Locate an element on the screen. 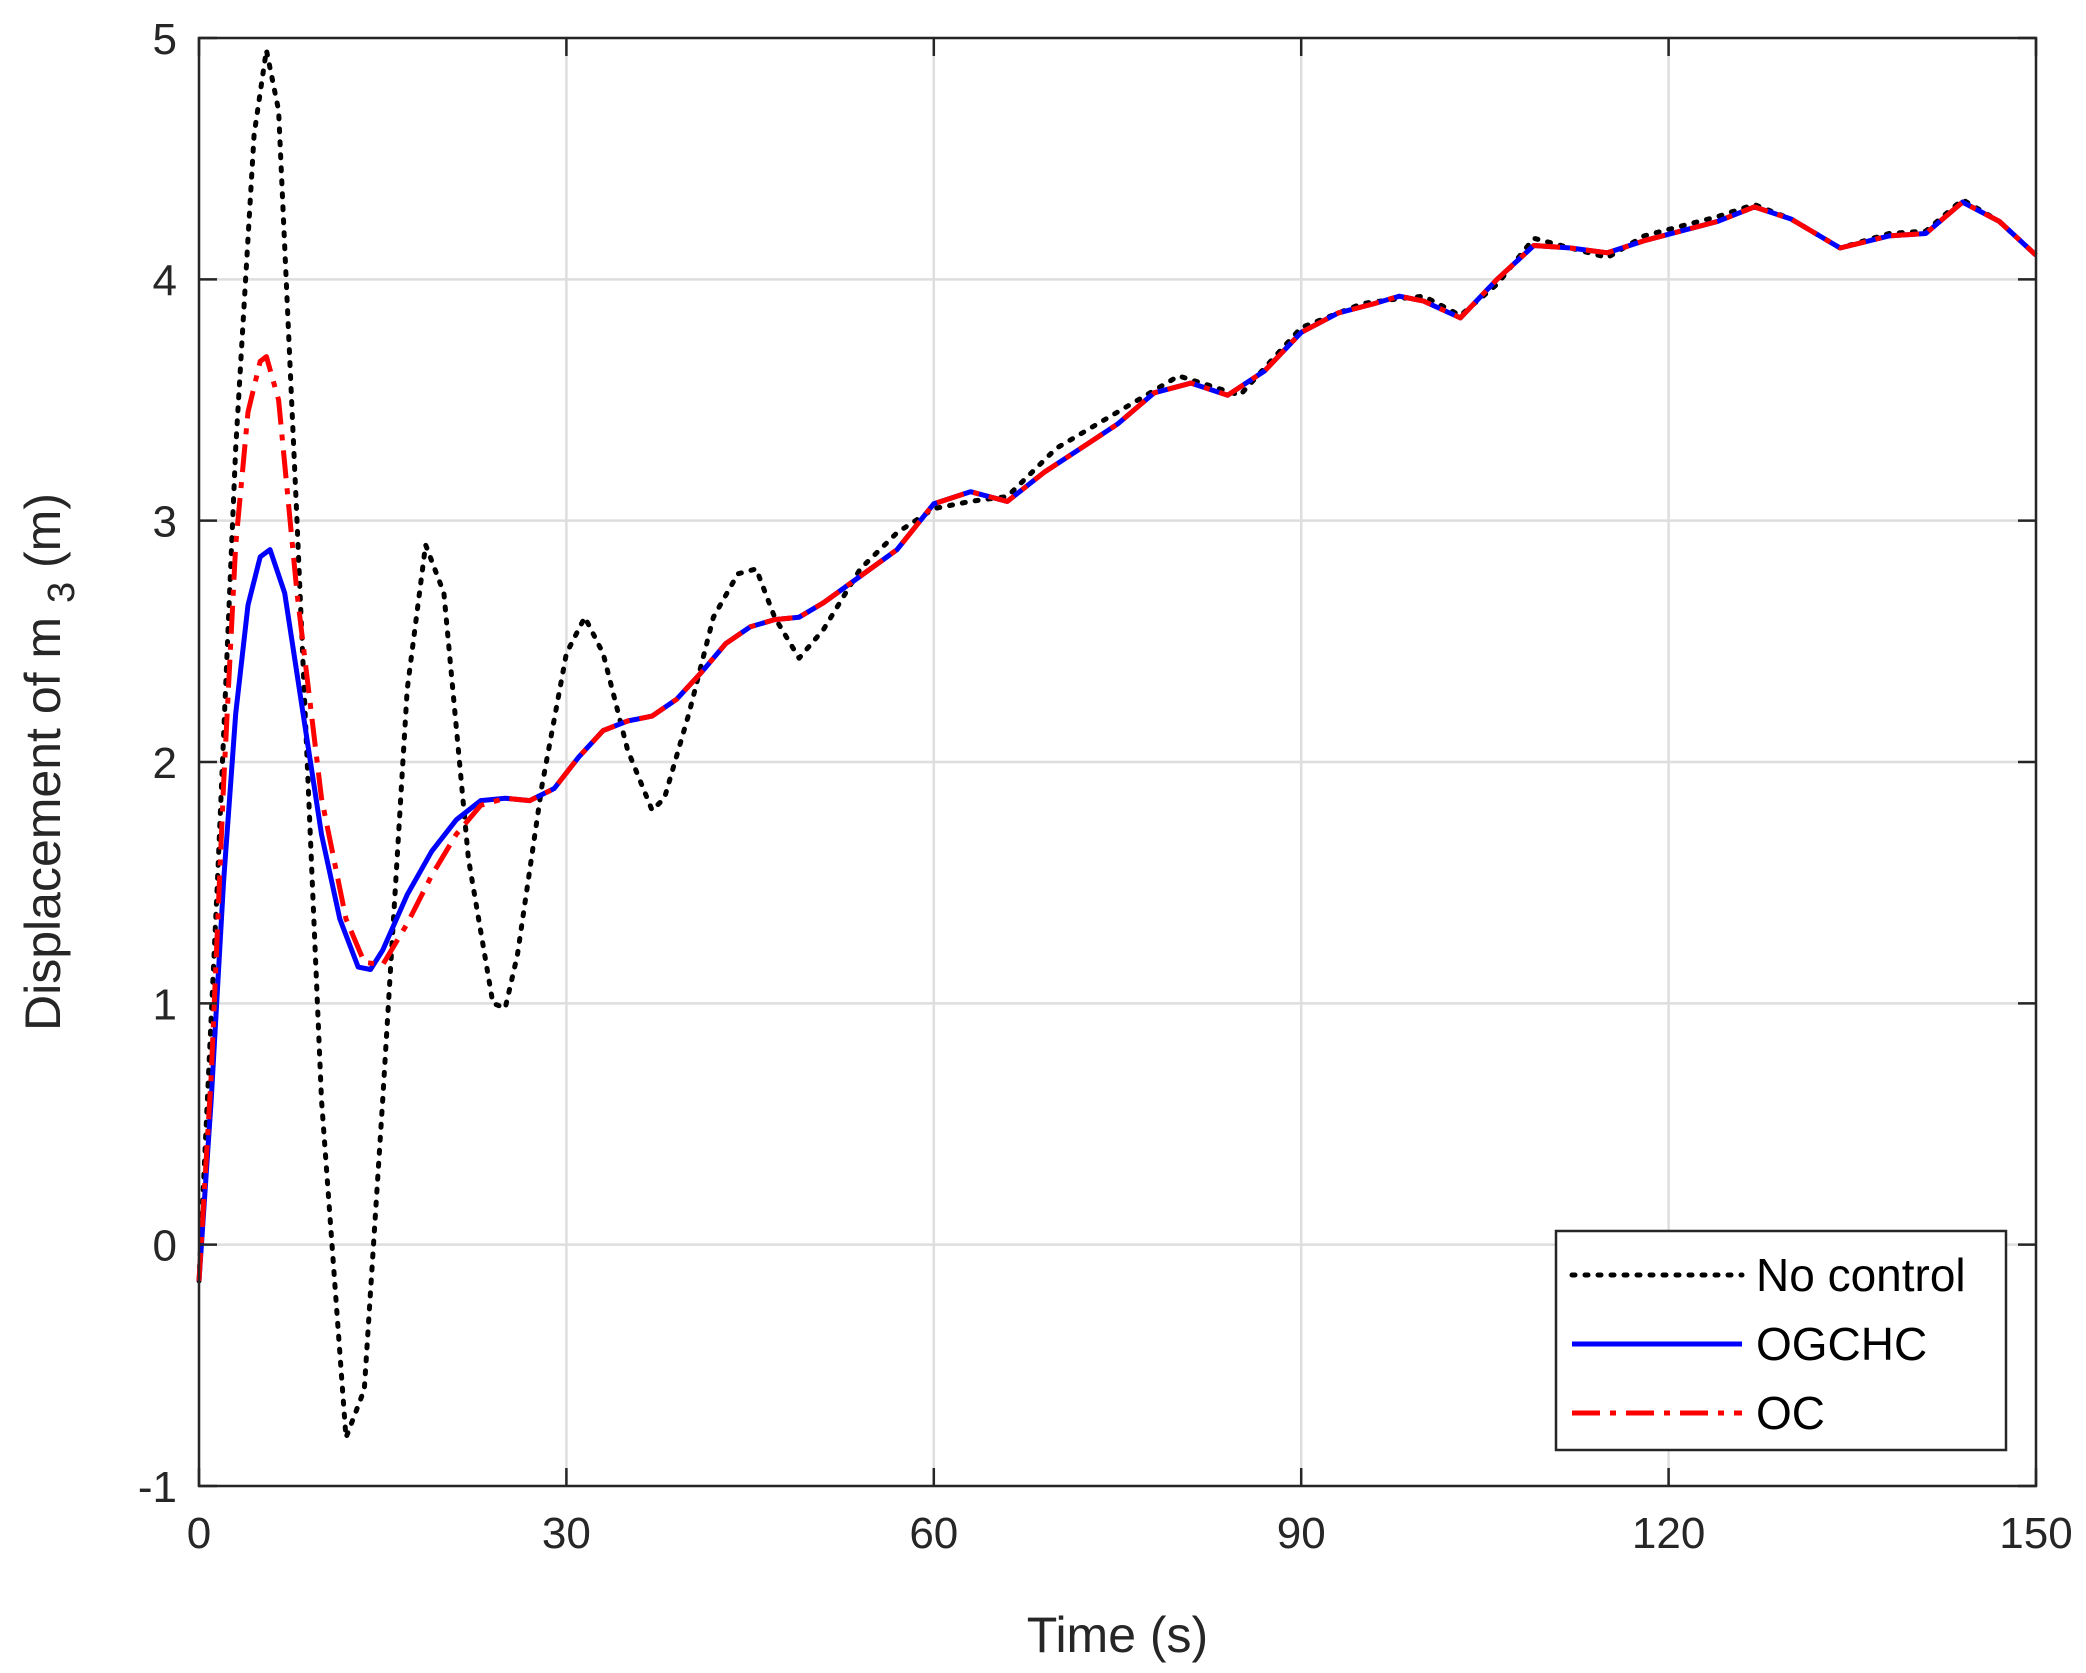 The height and width of the screenshot is (1673, 2086). x-tick-label: 30 is located at coordinates (566, 1533).